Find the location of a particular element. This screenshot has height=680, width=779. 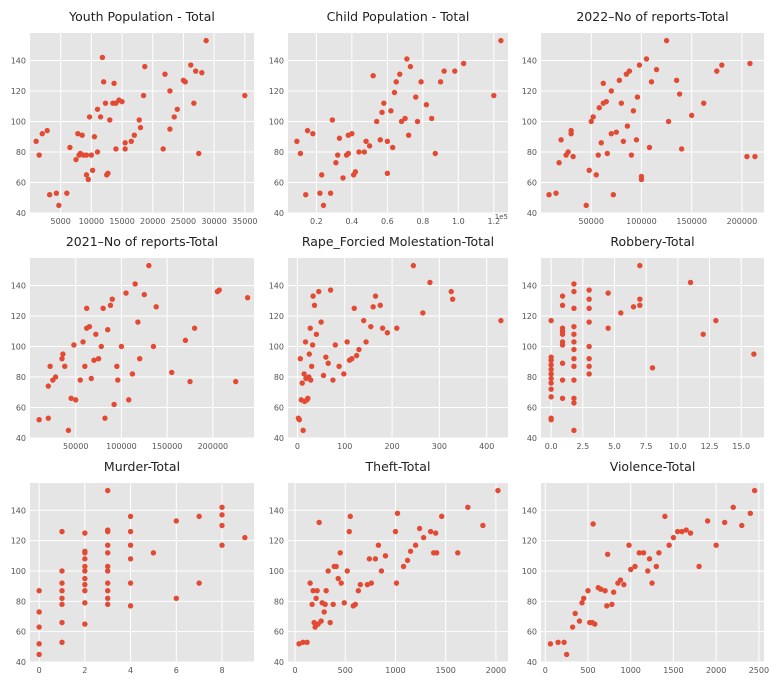

x-tick-label: 30000 is located at coordinates (213, 221).